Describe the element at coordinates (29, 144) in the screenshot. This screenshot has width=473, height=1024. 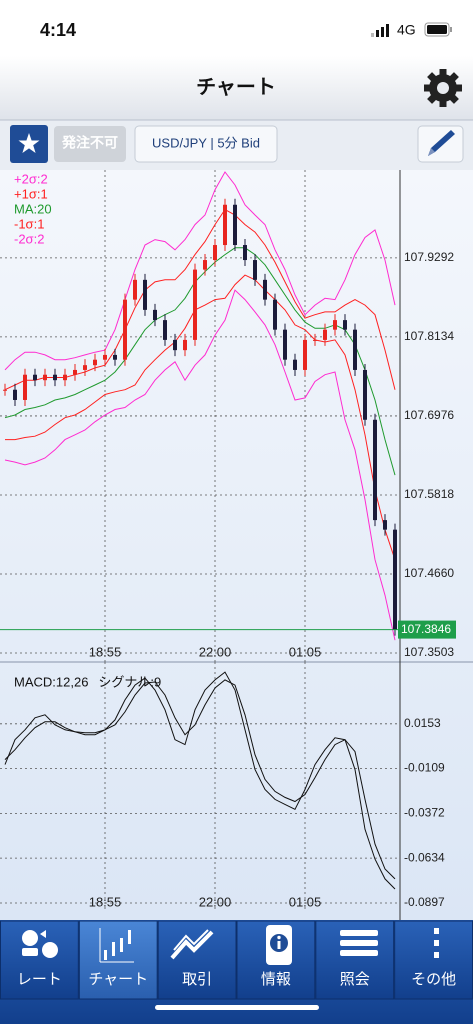
I see `favorite-button` at that location.